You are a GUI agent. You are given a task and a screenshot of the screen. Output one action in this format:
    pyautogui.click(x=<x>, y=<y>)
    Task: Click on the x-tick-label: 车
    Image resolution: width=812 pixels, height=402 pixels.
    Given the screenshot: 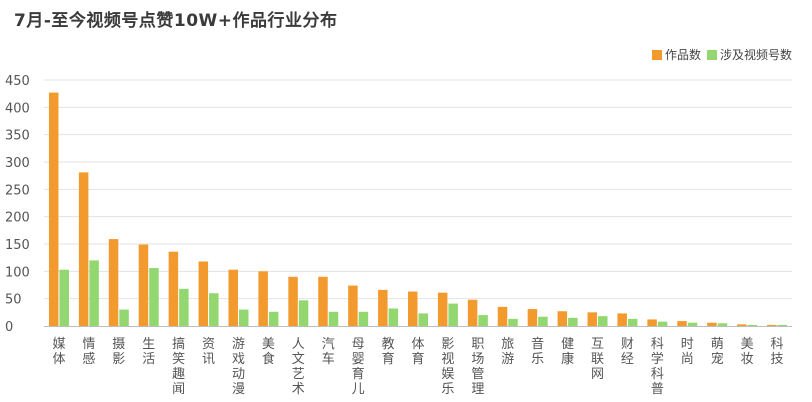 What is the action you would take?
    pyautogui.click(x=328, y=359)
    